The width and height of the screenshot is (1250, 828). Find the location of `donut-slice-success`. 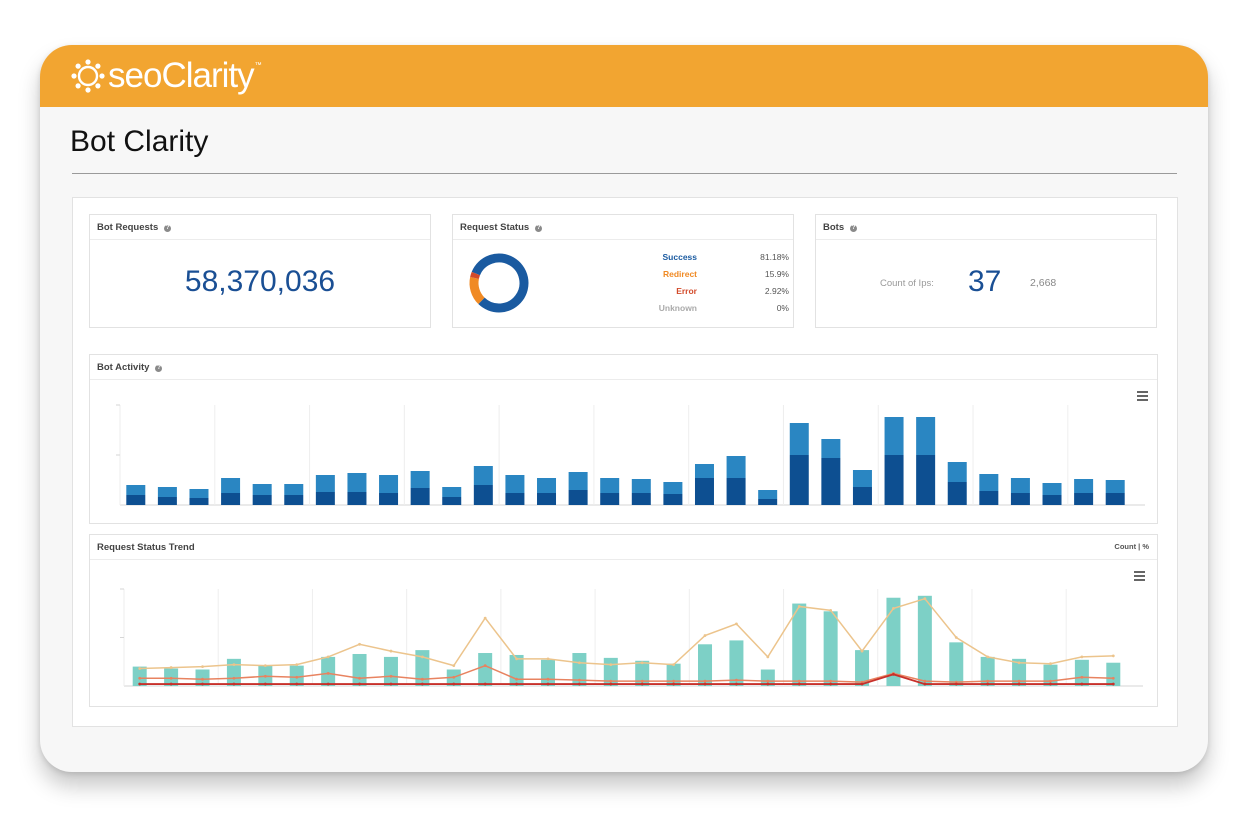

donut-slice-success is located at coordinates (500, 283).